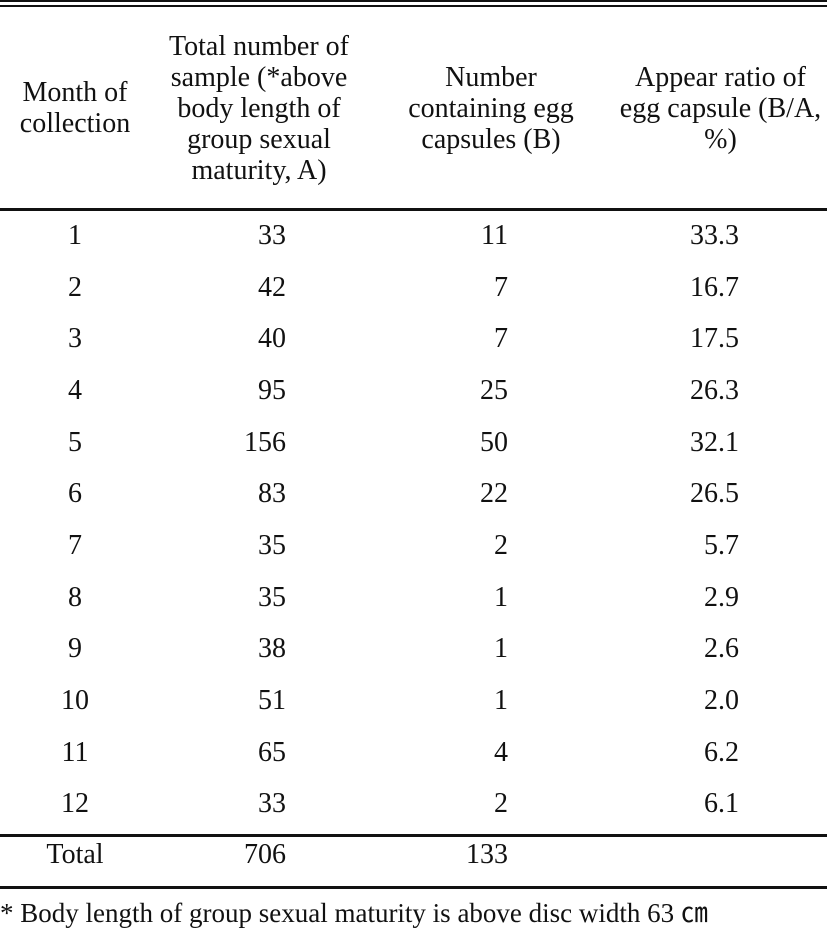 This screenshot has height=931, width=827. Describe the element at coordinates (413, 855) in the screenshot. I see `total-row: Total 706 133` at that location.